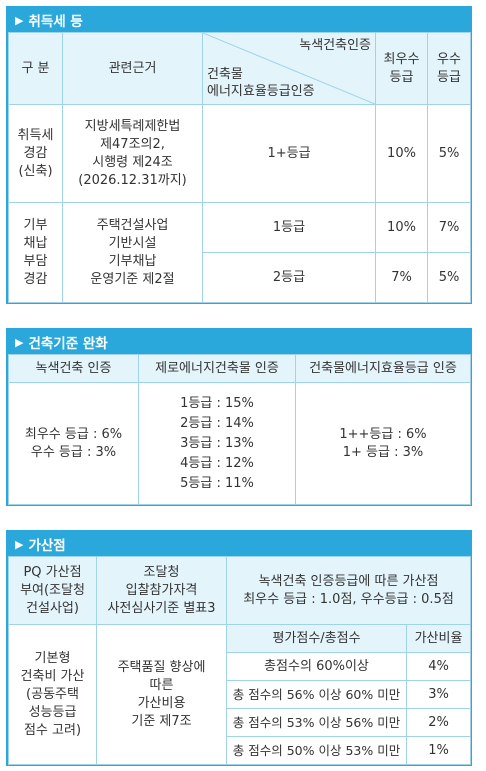 Image resolution: width=486 pixels, height=771 pixels. What do you see at coordinates (73, 443) in the screenshot?
I see `cell-green-building-rates: 최우수 등급 : 6% 우수 등급 : 3%` at bounding box center [73, 443].